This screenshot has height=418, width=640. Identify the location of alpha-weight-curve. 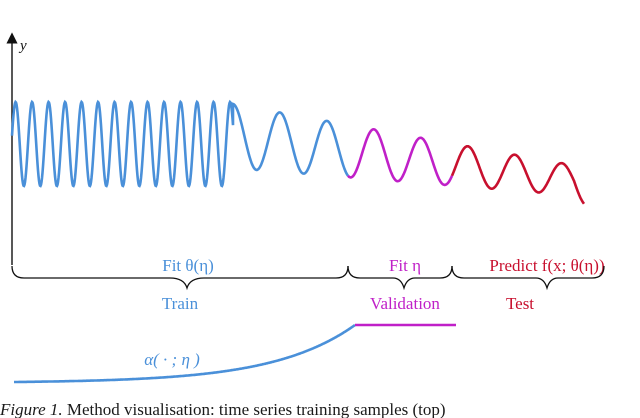
(185, 353).